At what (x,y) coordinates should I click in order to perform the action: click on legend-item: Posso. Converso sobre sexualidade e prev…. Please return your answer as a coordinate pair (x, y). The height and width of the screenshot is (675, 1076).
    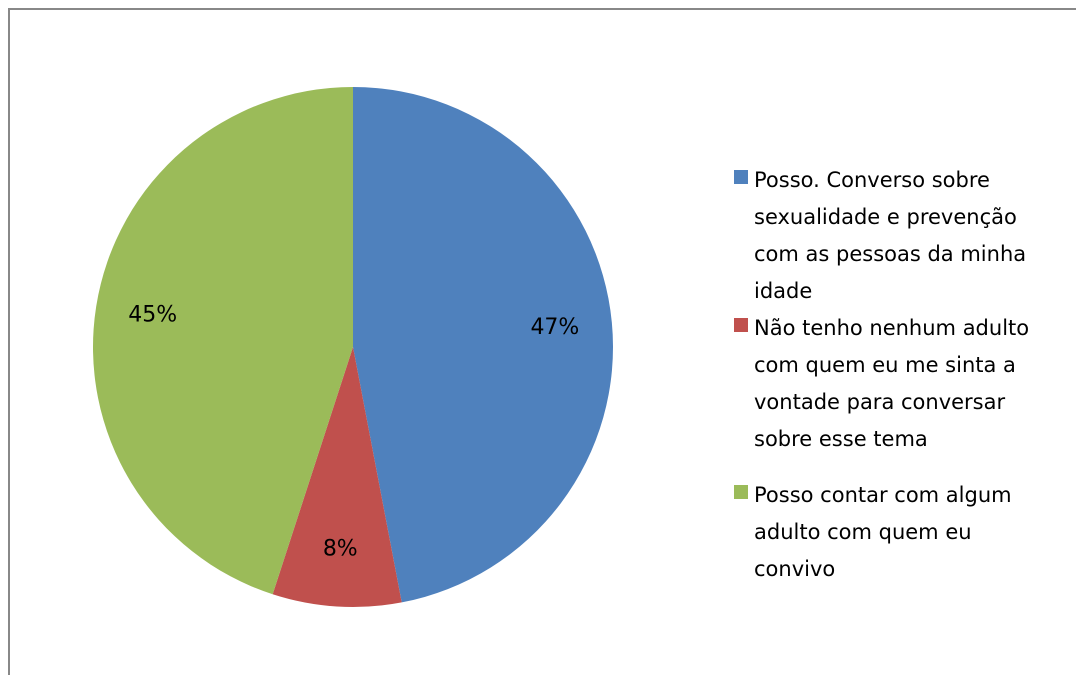
    Looking at the image, I should click on (889, 236).